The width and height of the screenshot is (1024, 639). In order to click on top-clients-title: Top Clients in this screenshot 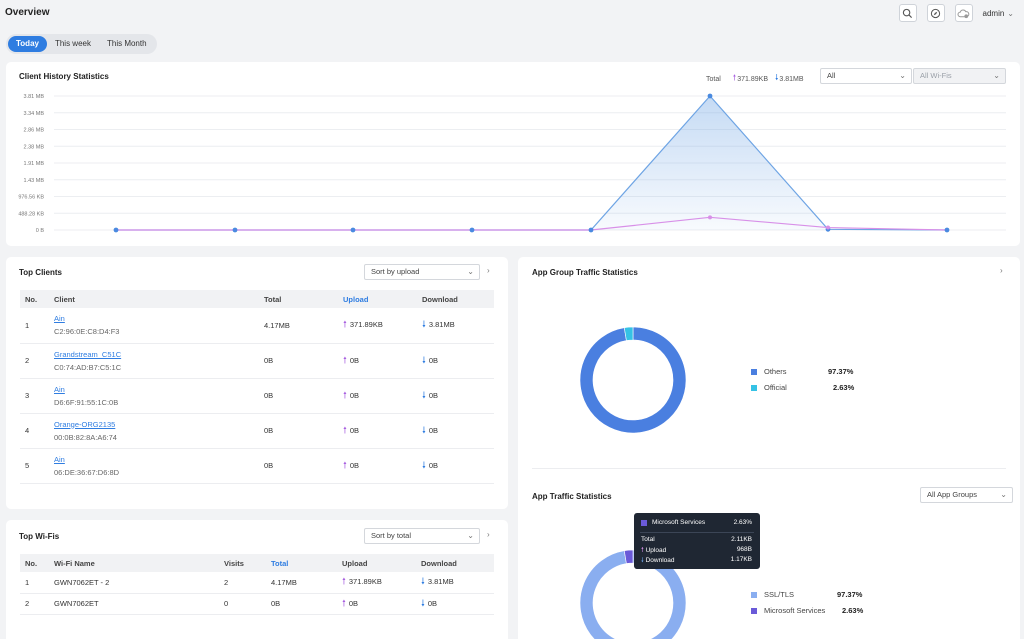, I will do `click(40, 272)`.